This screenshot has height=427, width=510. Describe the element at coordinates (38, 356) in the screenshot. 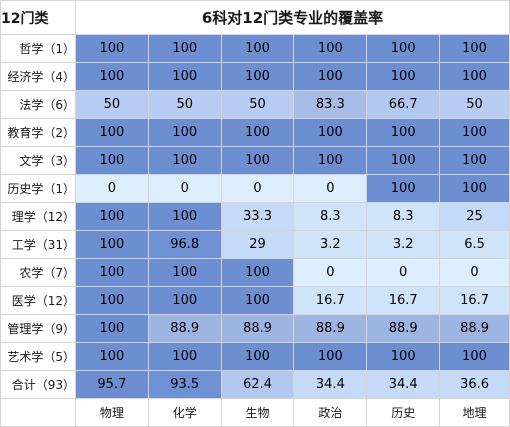

I see `row-label-cell: 艺术学（5）` at that location.